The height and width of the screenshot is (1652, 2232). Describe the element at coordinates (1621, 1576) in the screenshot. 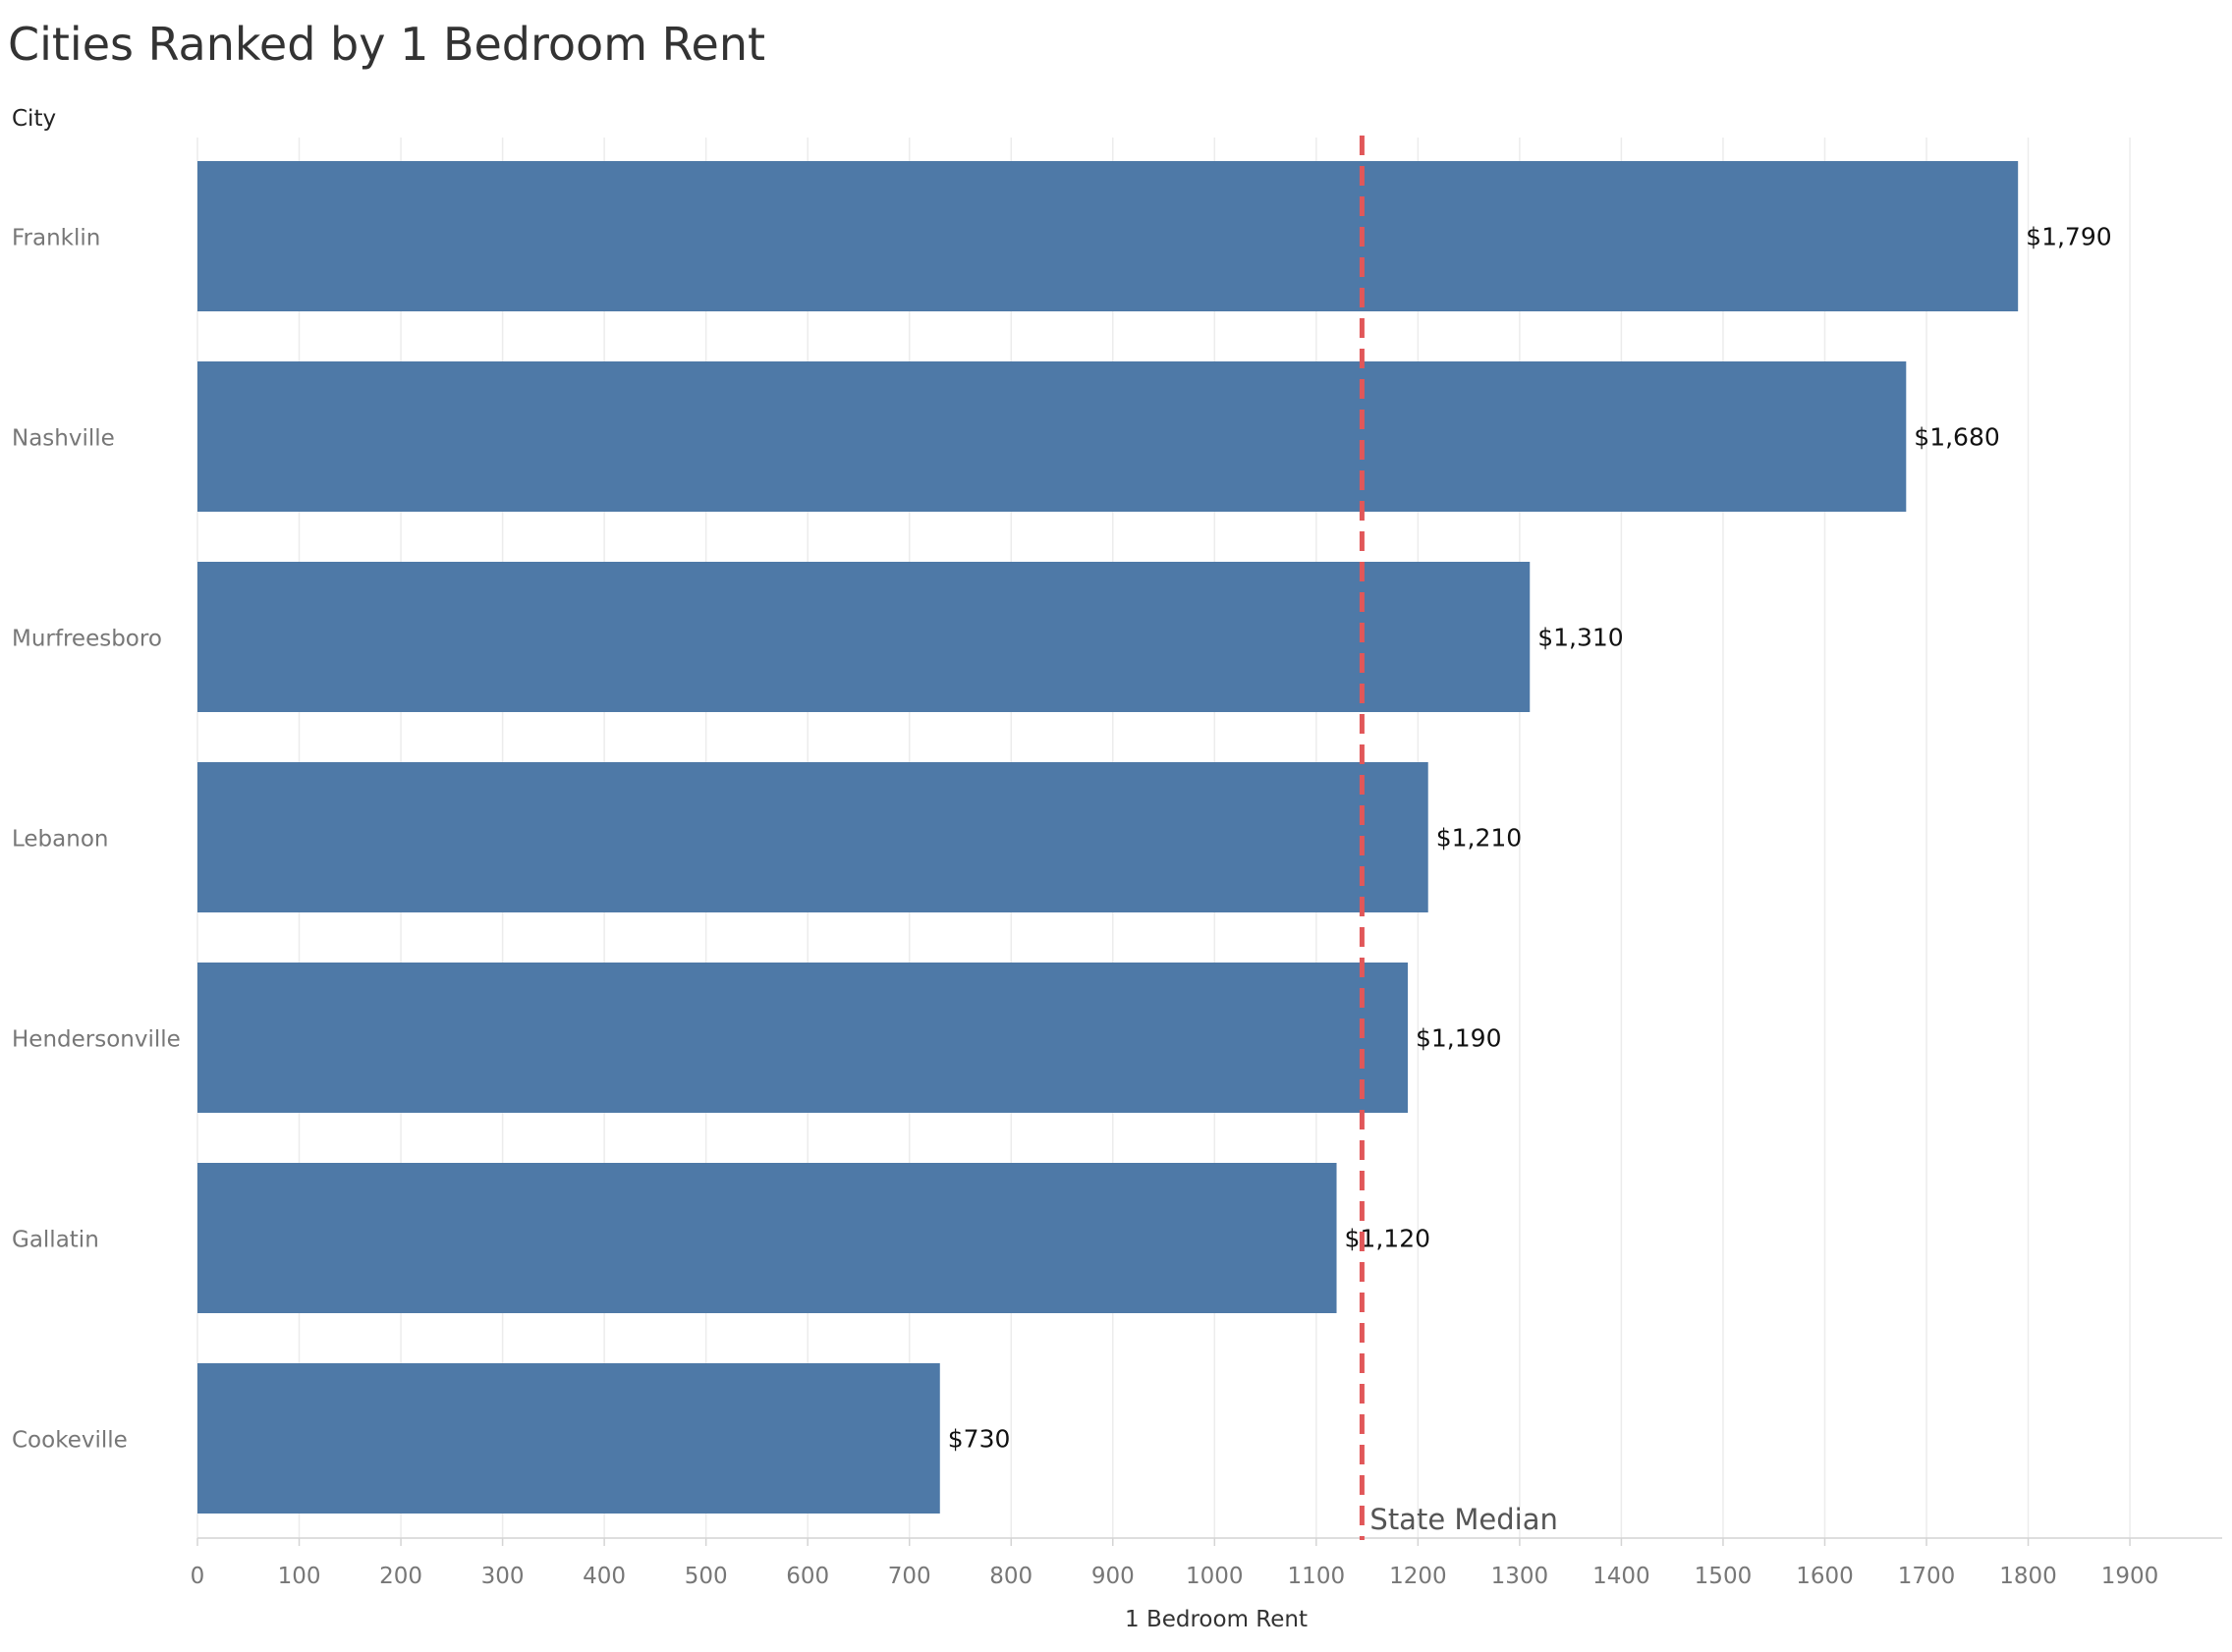

I see `x-tick-label: 1400` at that location.